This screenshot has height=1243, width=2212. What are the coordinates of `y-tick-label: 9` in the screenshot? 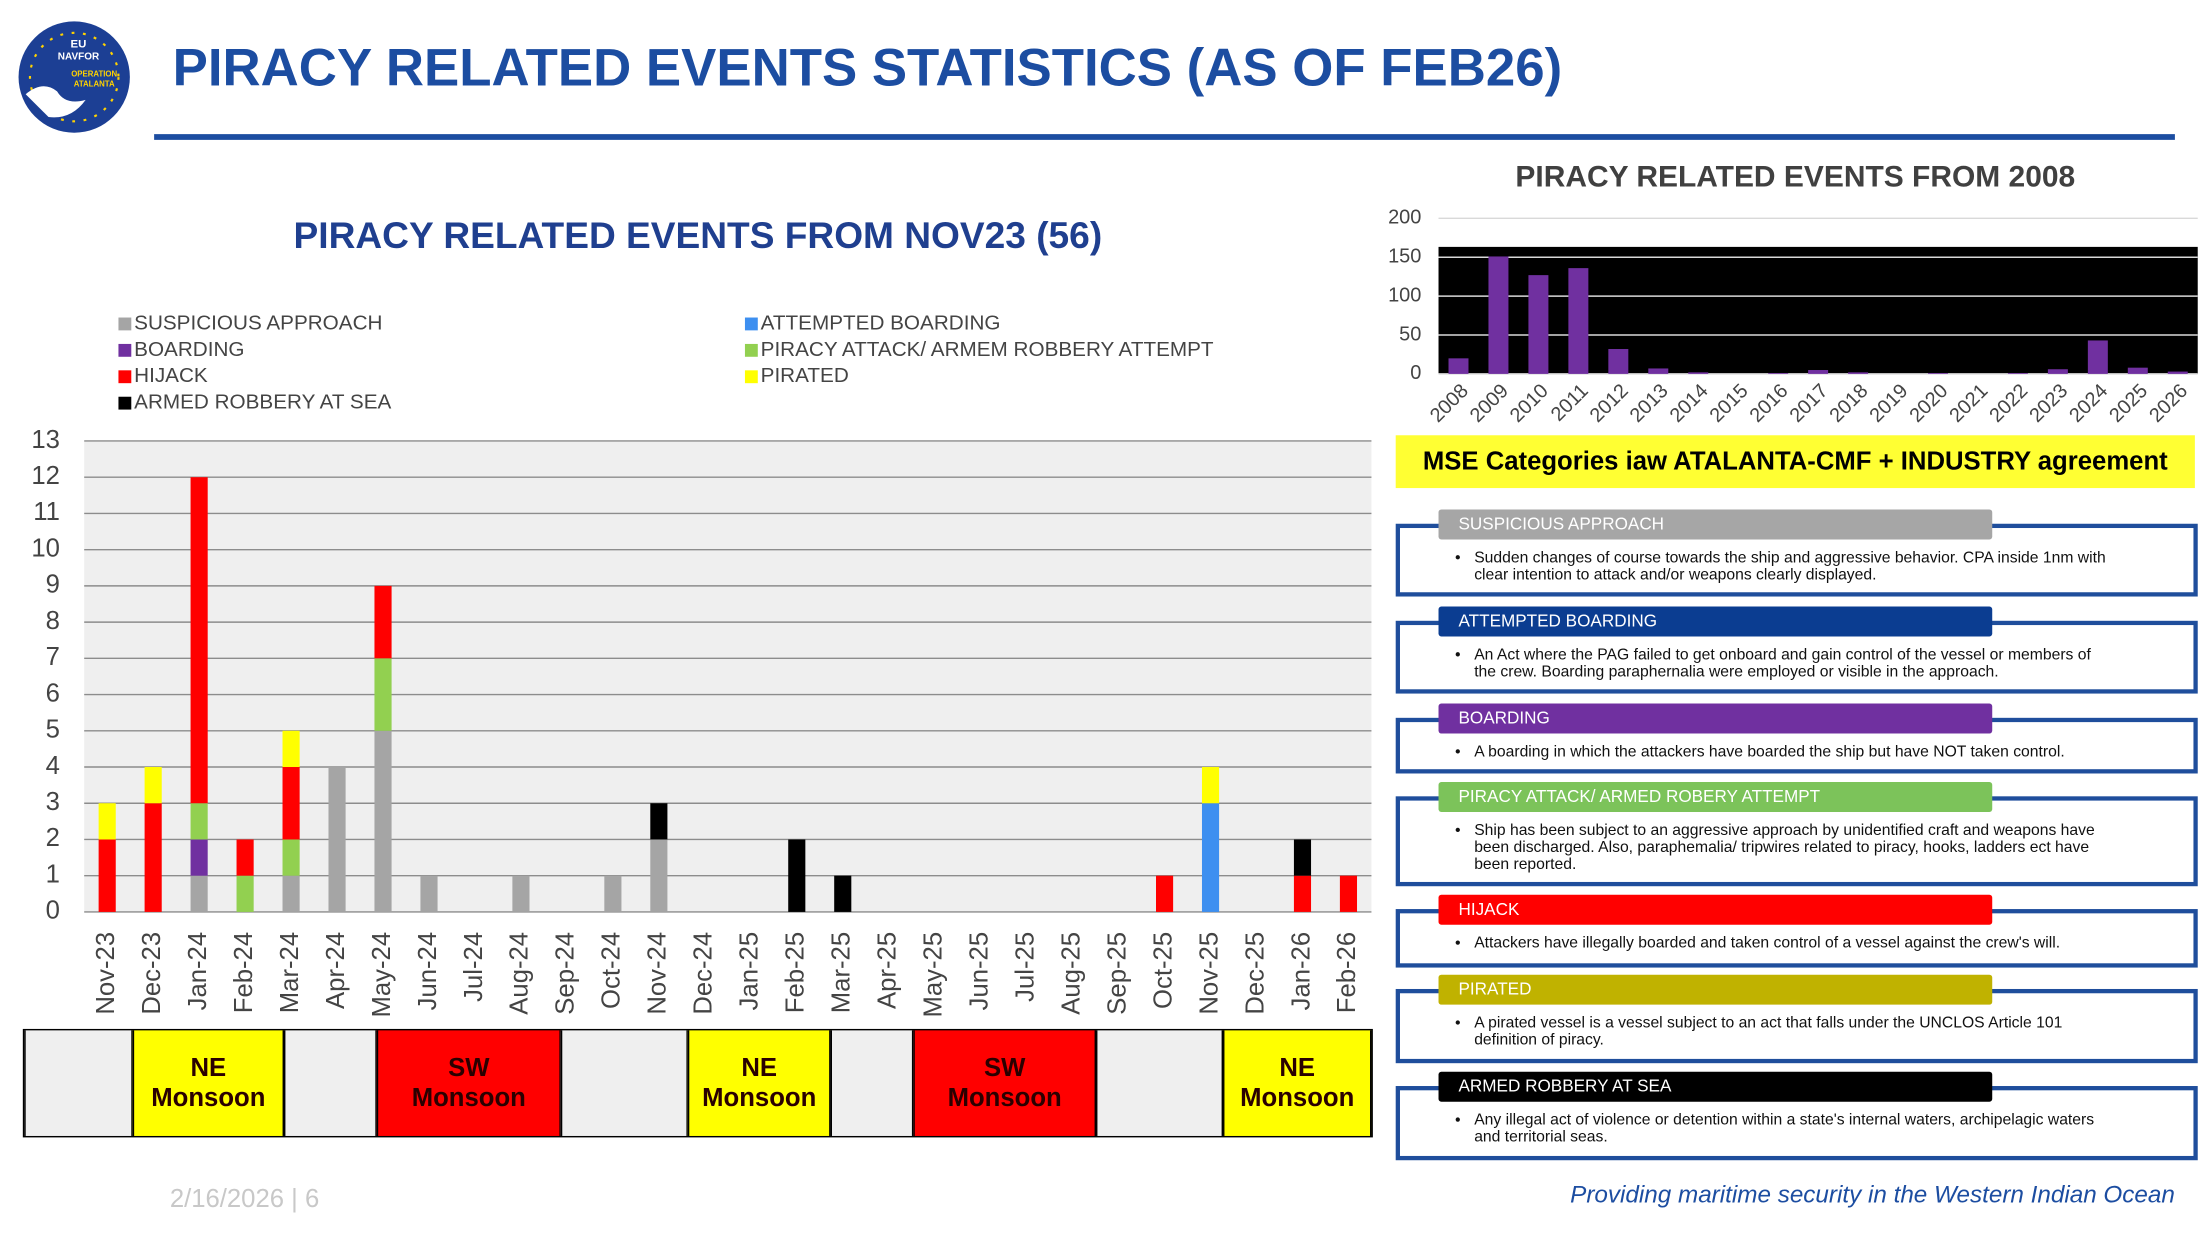 It's located at (53, 585).